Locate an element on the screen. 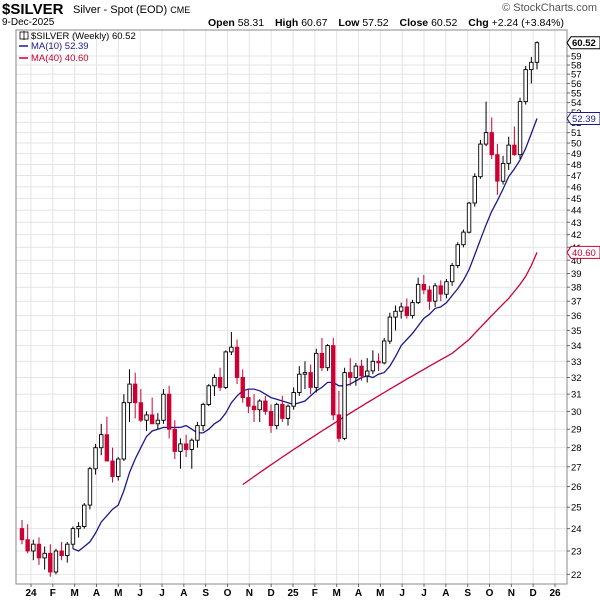 The image size is (600, 600). y-tick-label: 55 is located at coordinates (576, 93).